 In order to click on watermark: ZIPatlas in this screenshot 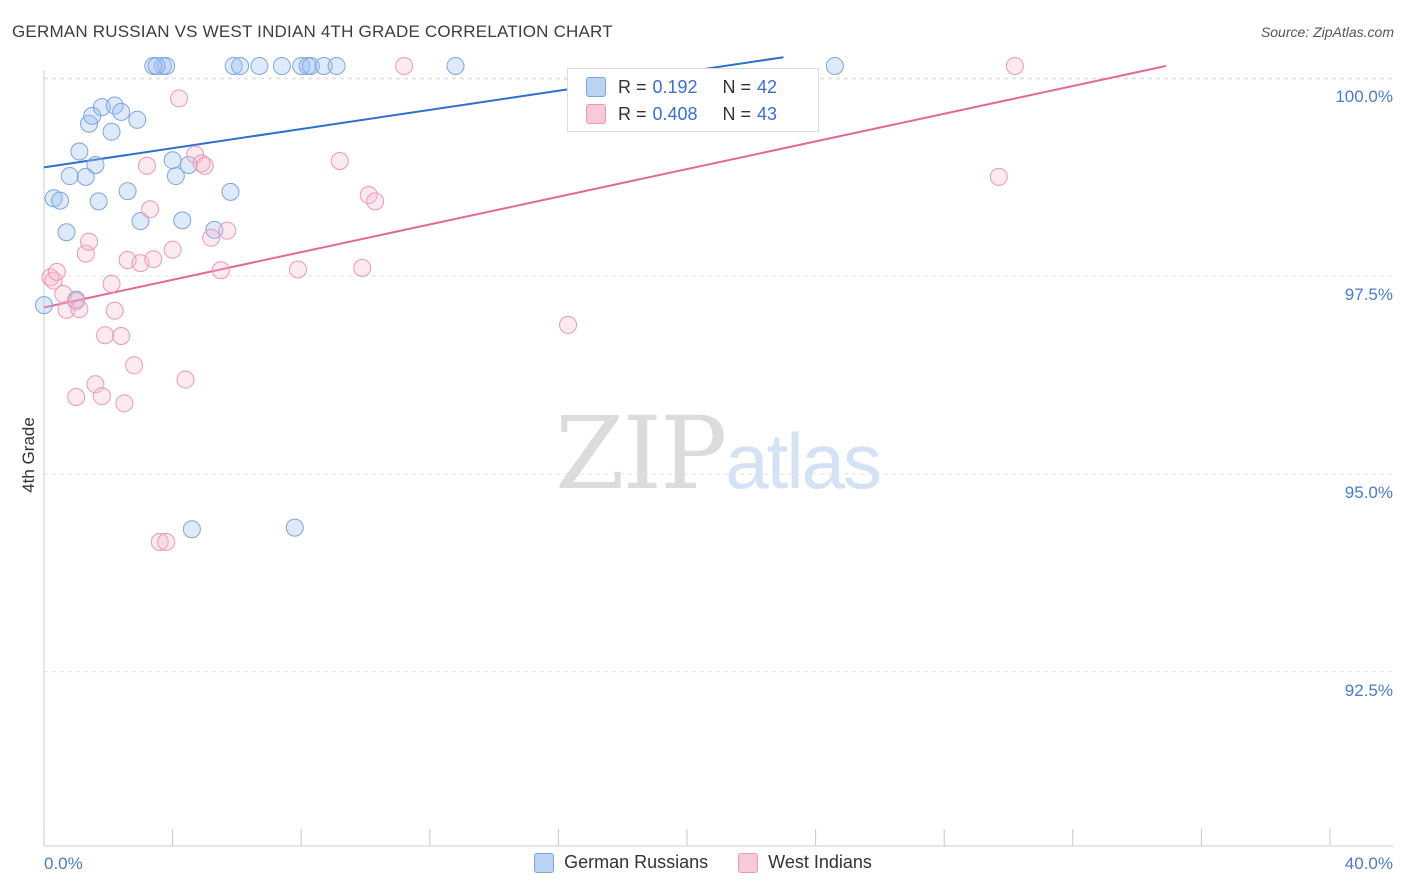, I will do `click(718, 453)`.